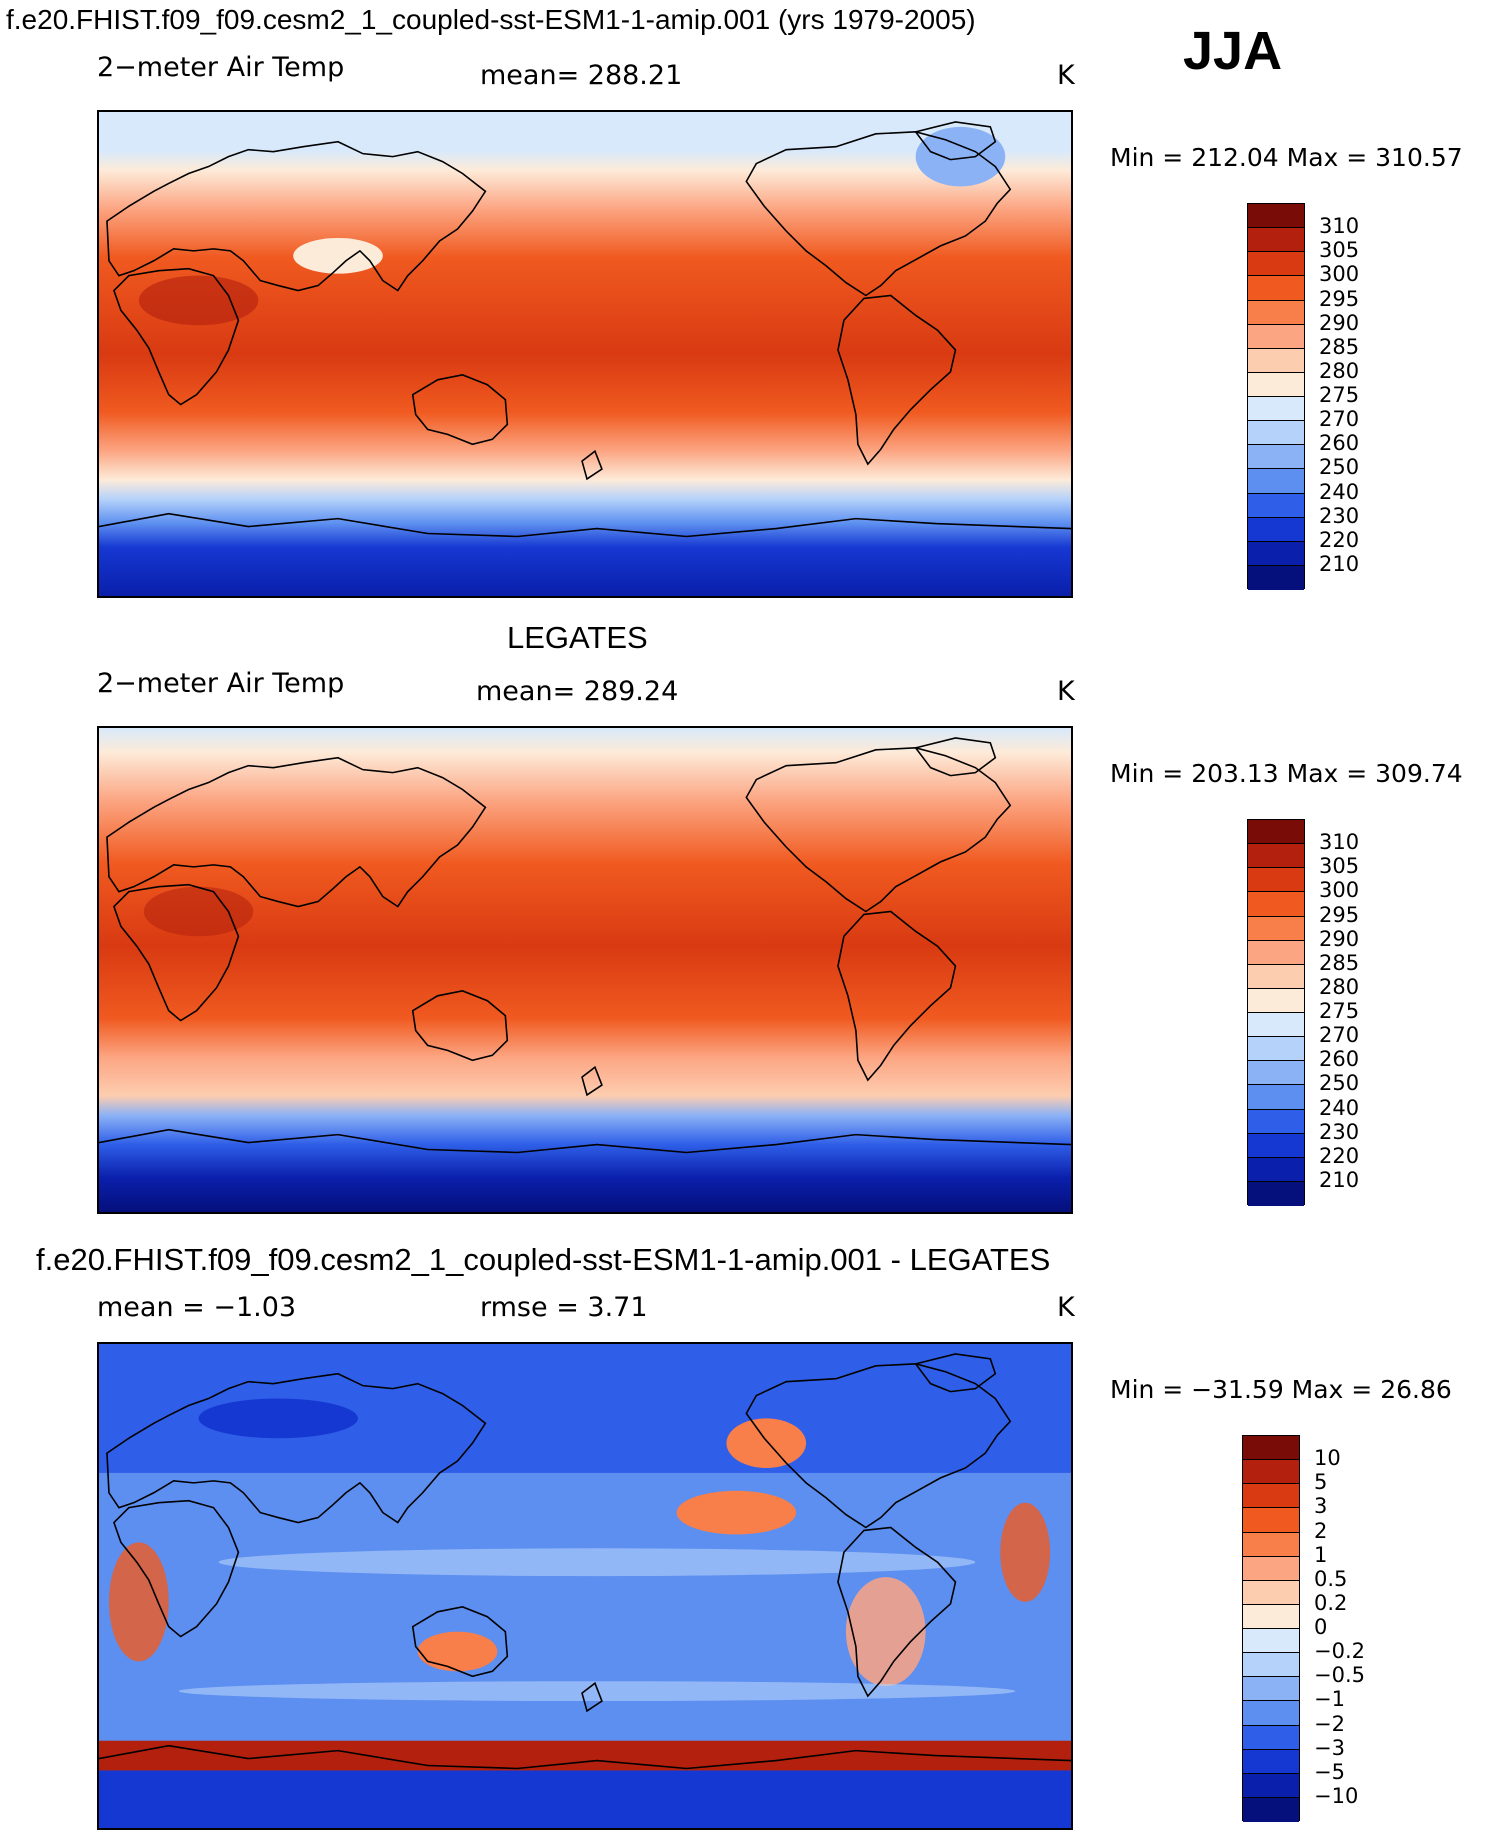 The width and height of the screenshot is (1500, 1835). I want to click on colorbar-tick-label: 10, so click(1327, 1458).